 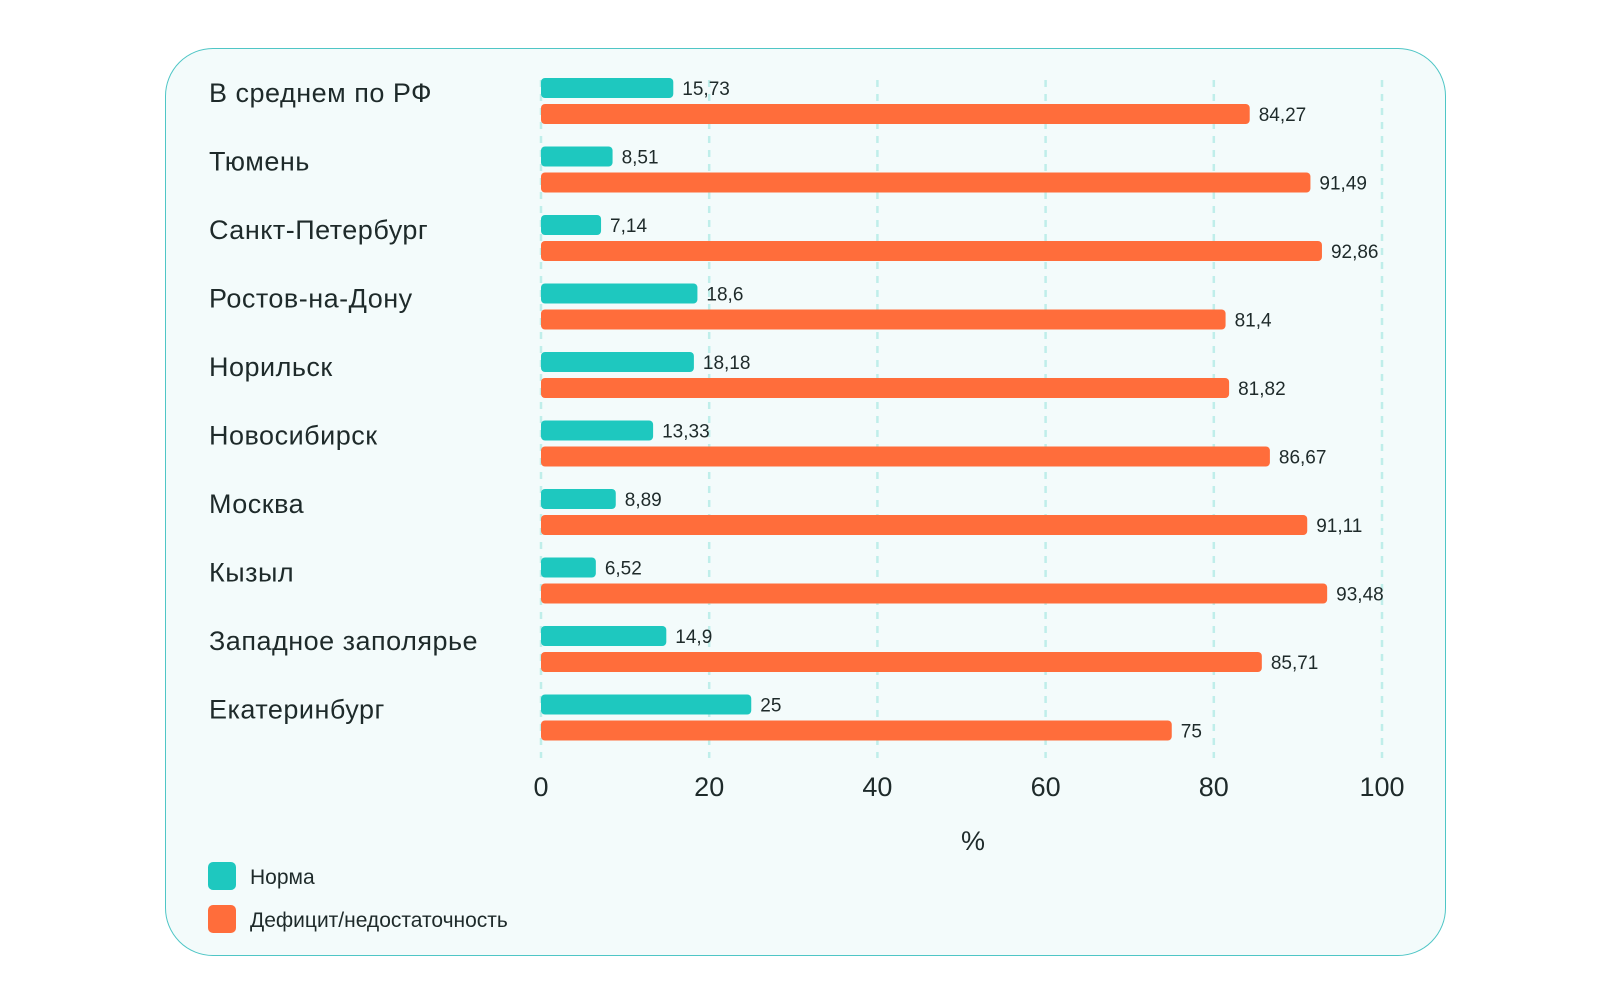 I want to click on legend-label: Норма, so click(x=282, y=877).